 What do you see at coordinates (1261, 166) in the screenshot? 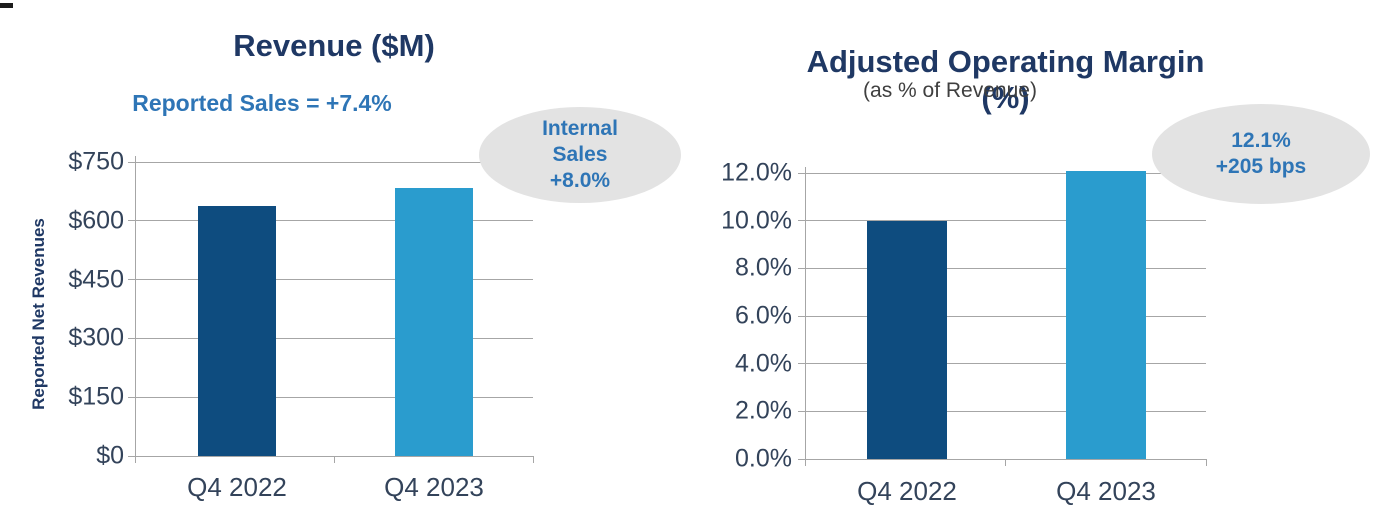
I see `callout-line: +205 bps` at bounding box center [1261, 166].